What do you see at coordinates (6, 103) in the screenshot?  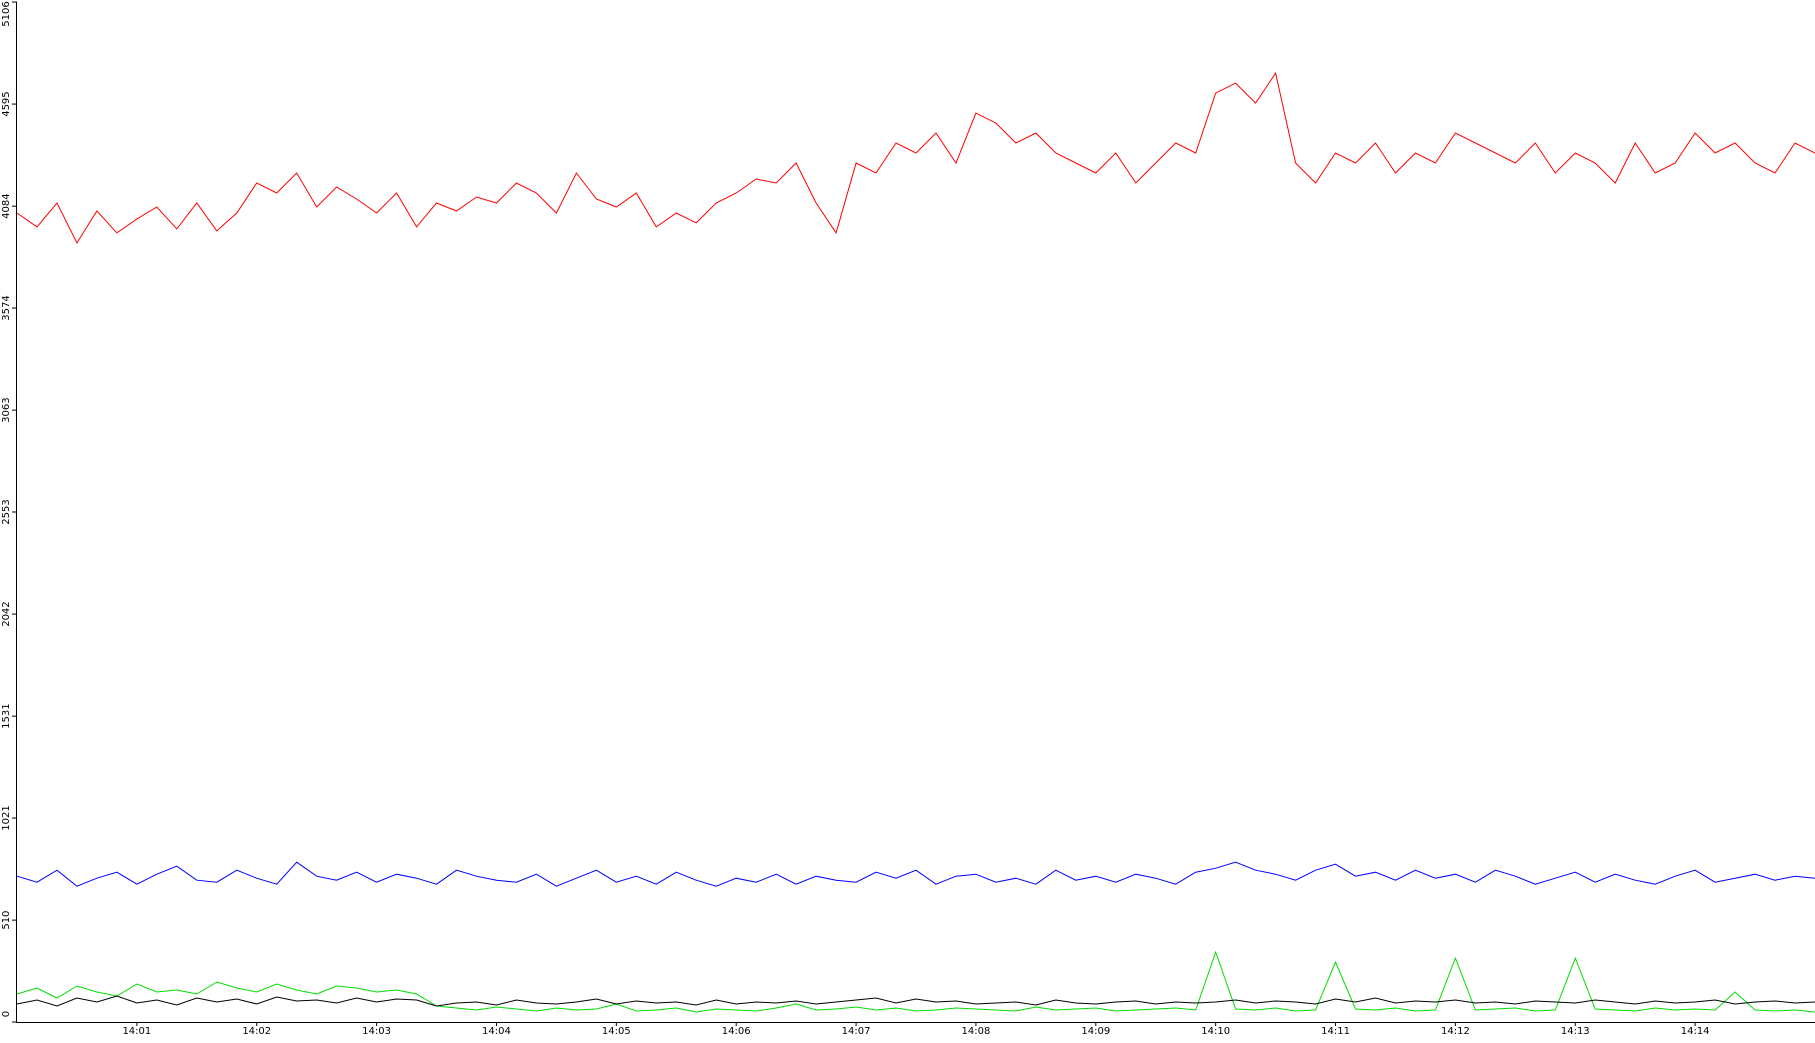 I see `y-tick-label: 4595` at bounding box center [6, 103].